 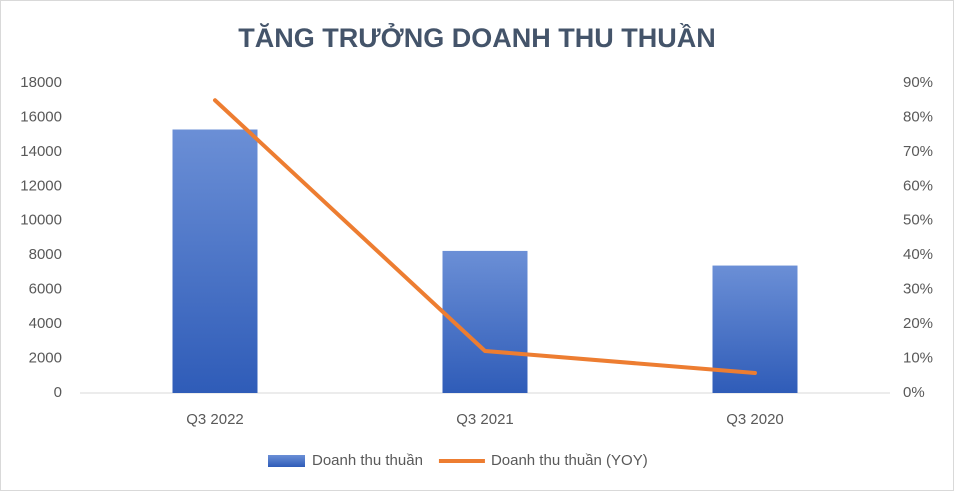 I want to click on legend-swatch, so click(x=286, y=461).